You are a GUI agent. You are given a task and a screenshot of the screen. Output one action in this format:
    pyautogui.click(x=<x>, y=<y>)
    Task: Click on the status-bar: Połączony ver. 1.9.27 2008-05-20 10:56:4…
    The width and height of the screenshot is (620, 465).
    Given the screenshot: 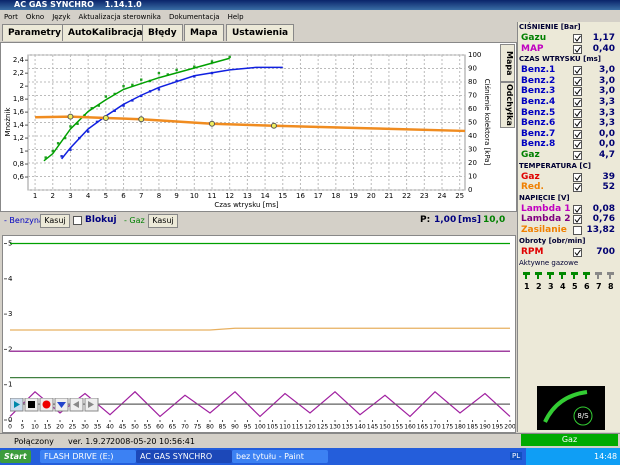 What is the action you would take?
    pyautogui.click(x=310, y=440)
    